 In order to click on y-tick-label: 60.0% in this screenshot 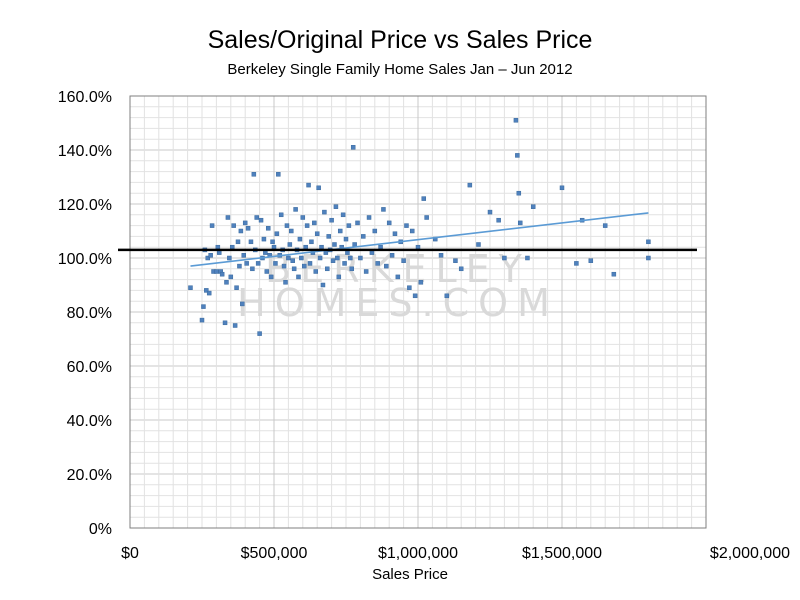, I will do `click(89, 367)`.